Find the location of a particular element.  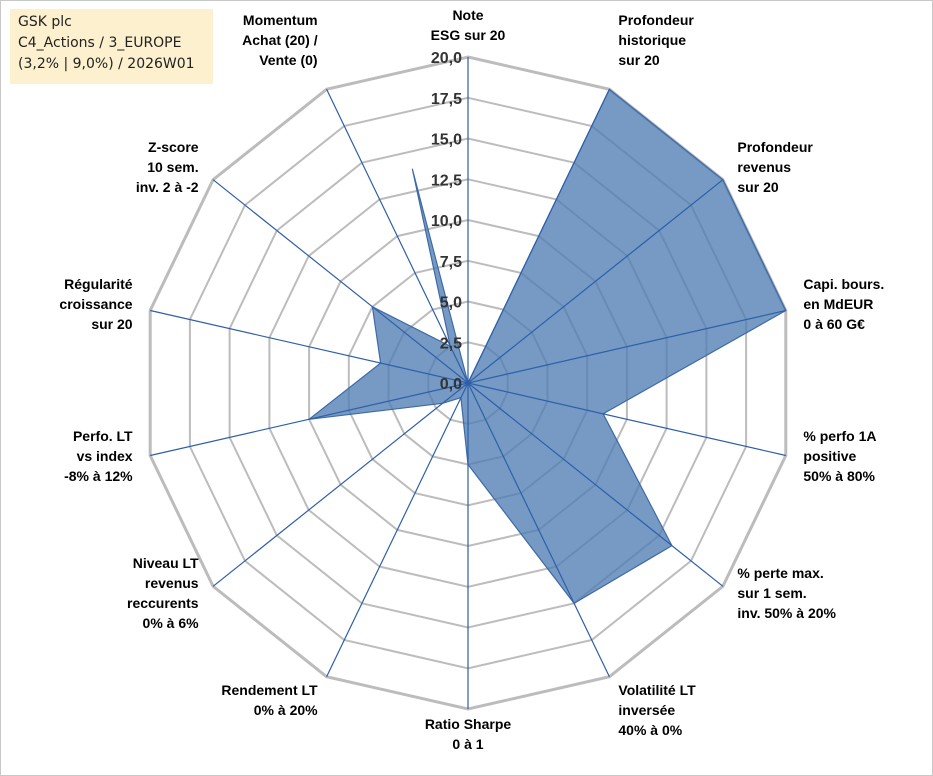

axis-label-4-line-1: positive is located at coordinates (829, 456).